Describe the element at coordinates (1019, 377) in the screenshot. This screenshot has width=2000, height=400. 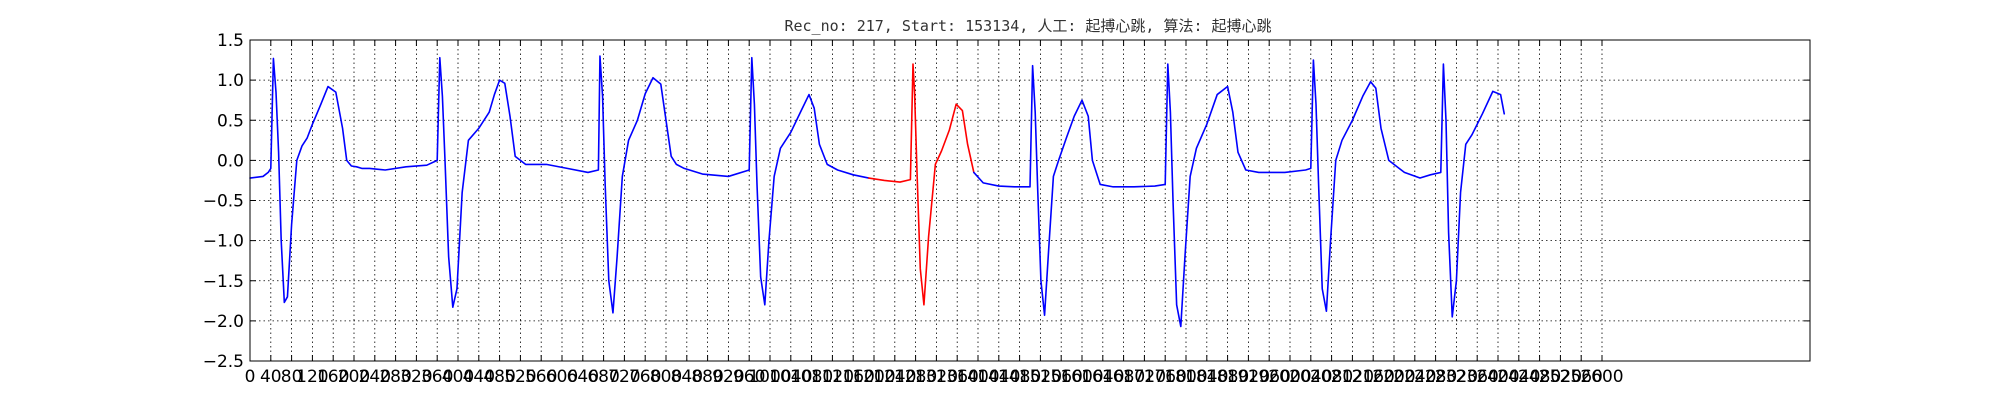
I see `x-tick-label: 1480` at that location.